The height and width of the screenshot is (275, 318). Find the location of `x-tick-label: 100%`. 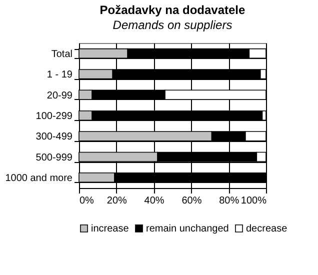

x-tick-label: 100% is located at coordinates (253, 201).